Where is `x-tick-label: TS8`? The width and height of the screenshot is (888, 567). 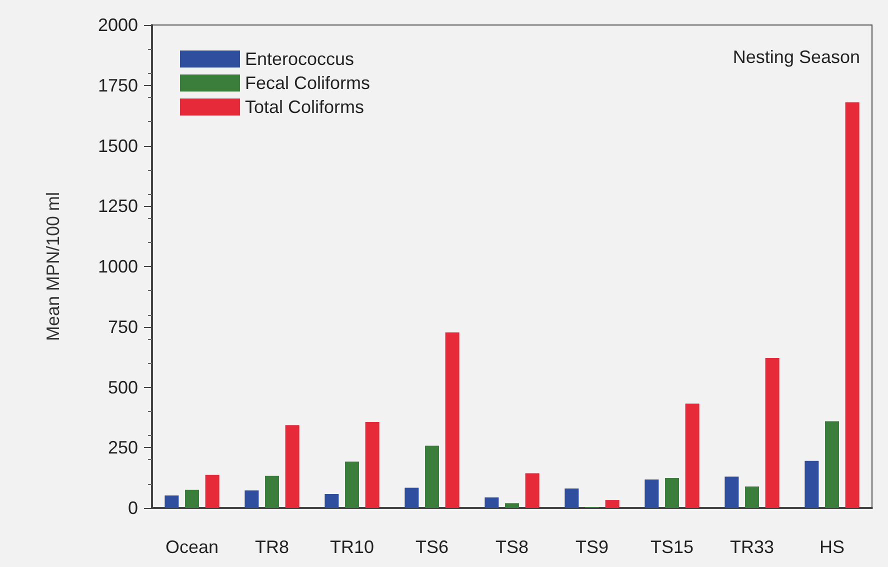
x-tick-label: TS8 is located at coordinates (512, 547).